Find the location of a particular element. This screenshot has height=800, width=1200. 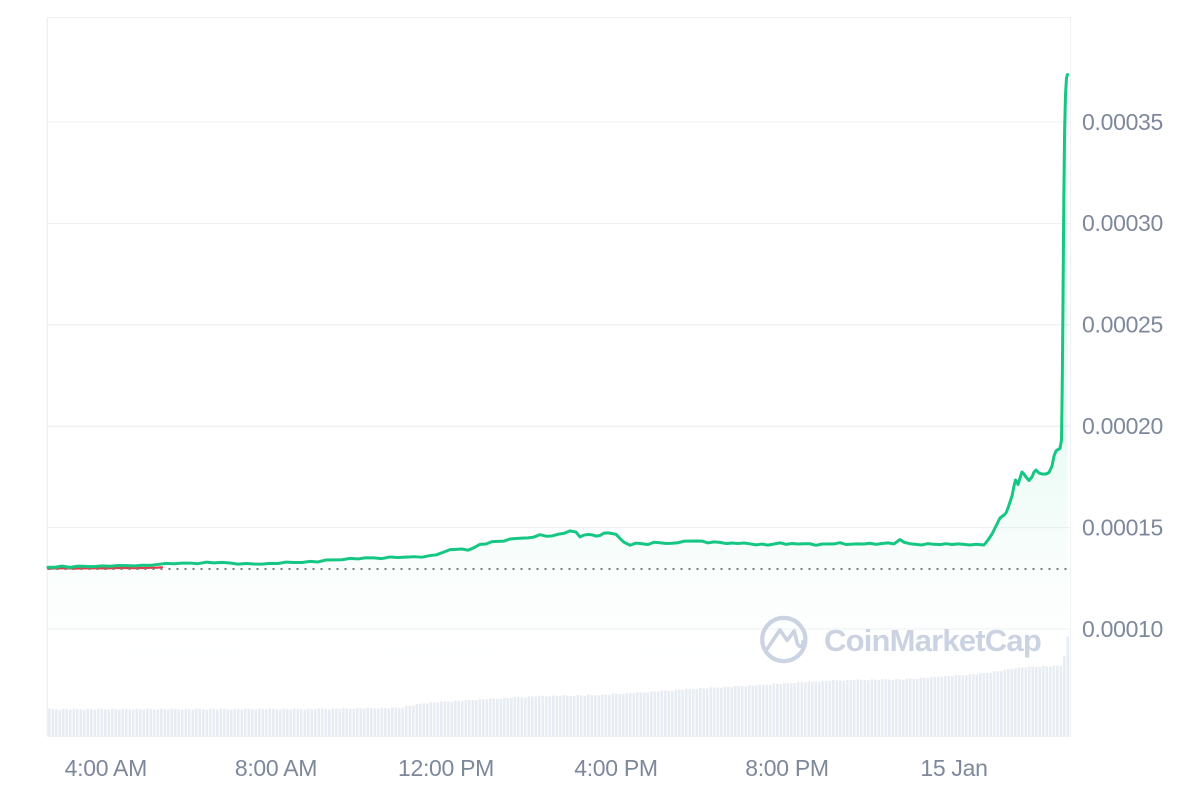

svg-text: 0.00010 is located at coordinates (1122, 629).